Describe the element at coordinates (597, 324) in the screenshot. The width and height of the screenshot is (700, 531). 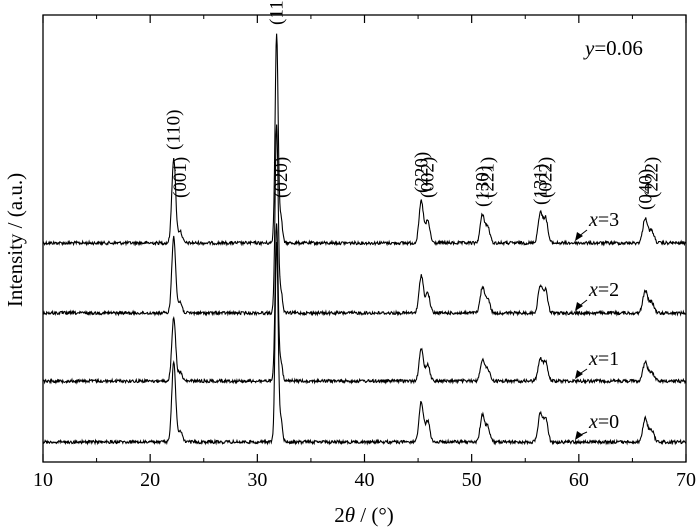
I see `series-label-layer: x=3 x=2 x=1 x=0` at that location.